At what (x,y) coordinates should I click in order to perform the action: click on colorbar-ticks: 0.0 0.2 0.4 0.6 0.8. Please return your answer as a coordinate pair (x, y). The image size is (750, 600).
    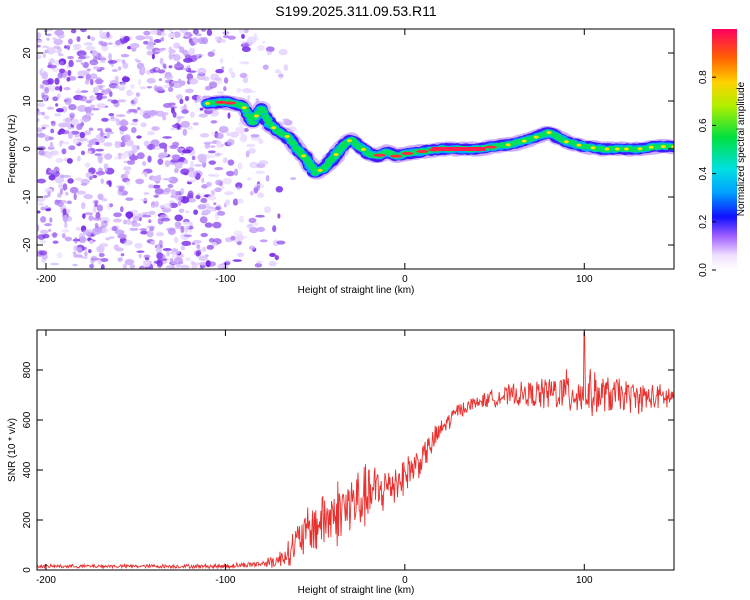
    Looking at the image, I should click on (707, 173).